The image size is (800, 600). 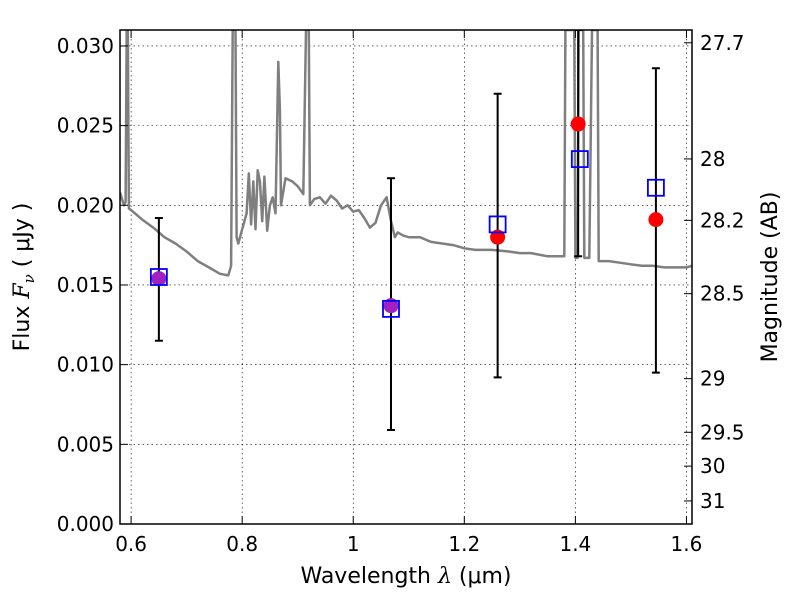 What do you see at coordinates (24, 277) in the screenshot?
I see `y-axis-title: Flux Fν ( μJy )` at bounding box center [24, 277].